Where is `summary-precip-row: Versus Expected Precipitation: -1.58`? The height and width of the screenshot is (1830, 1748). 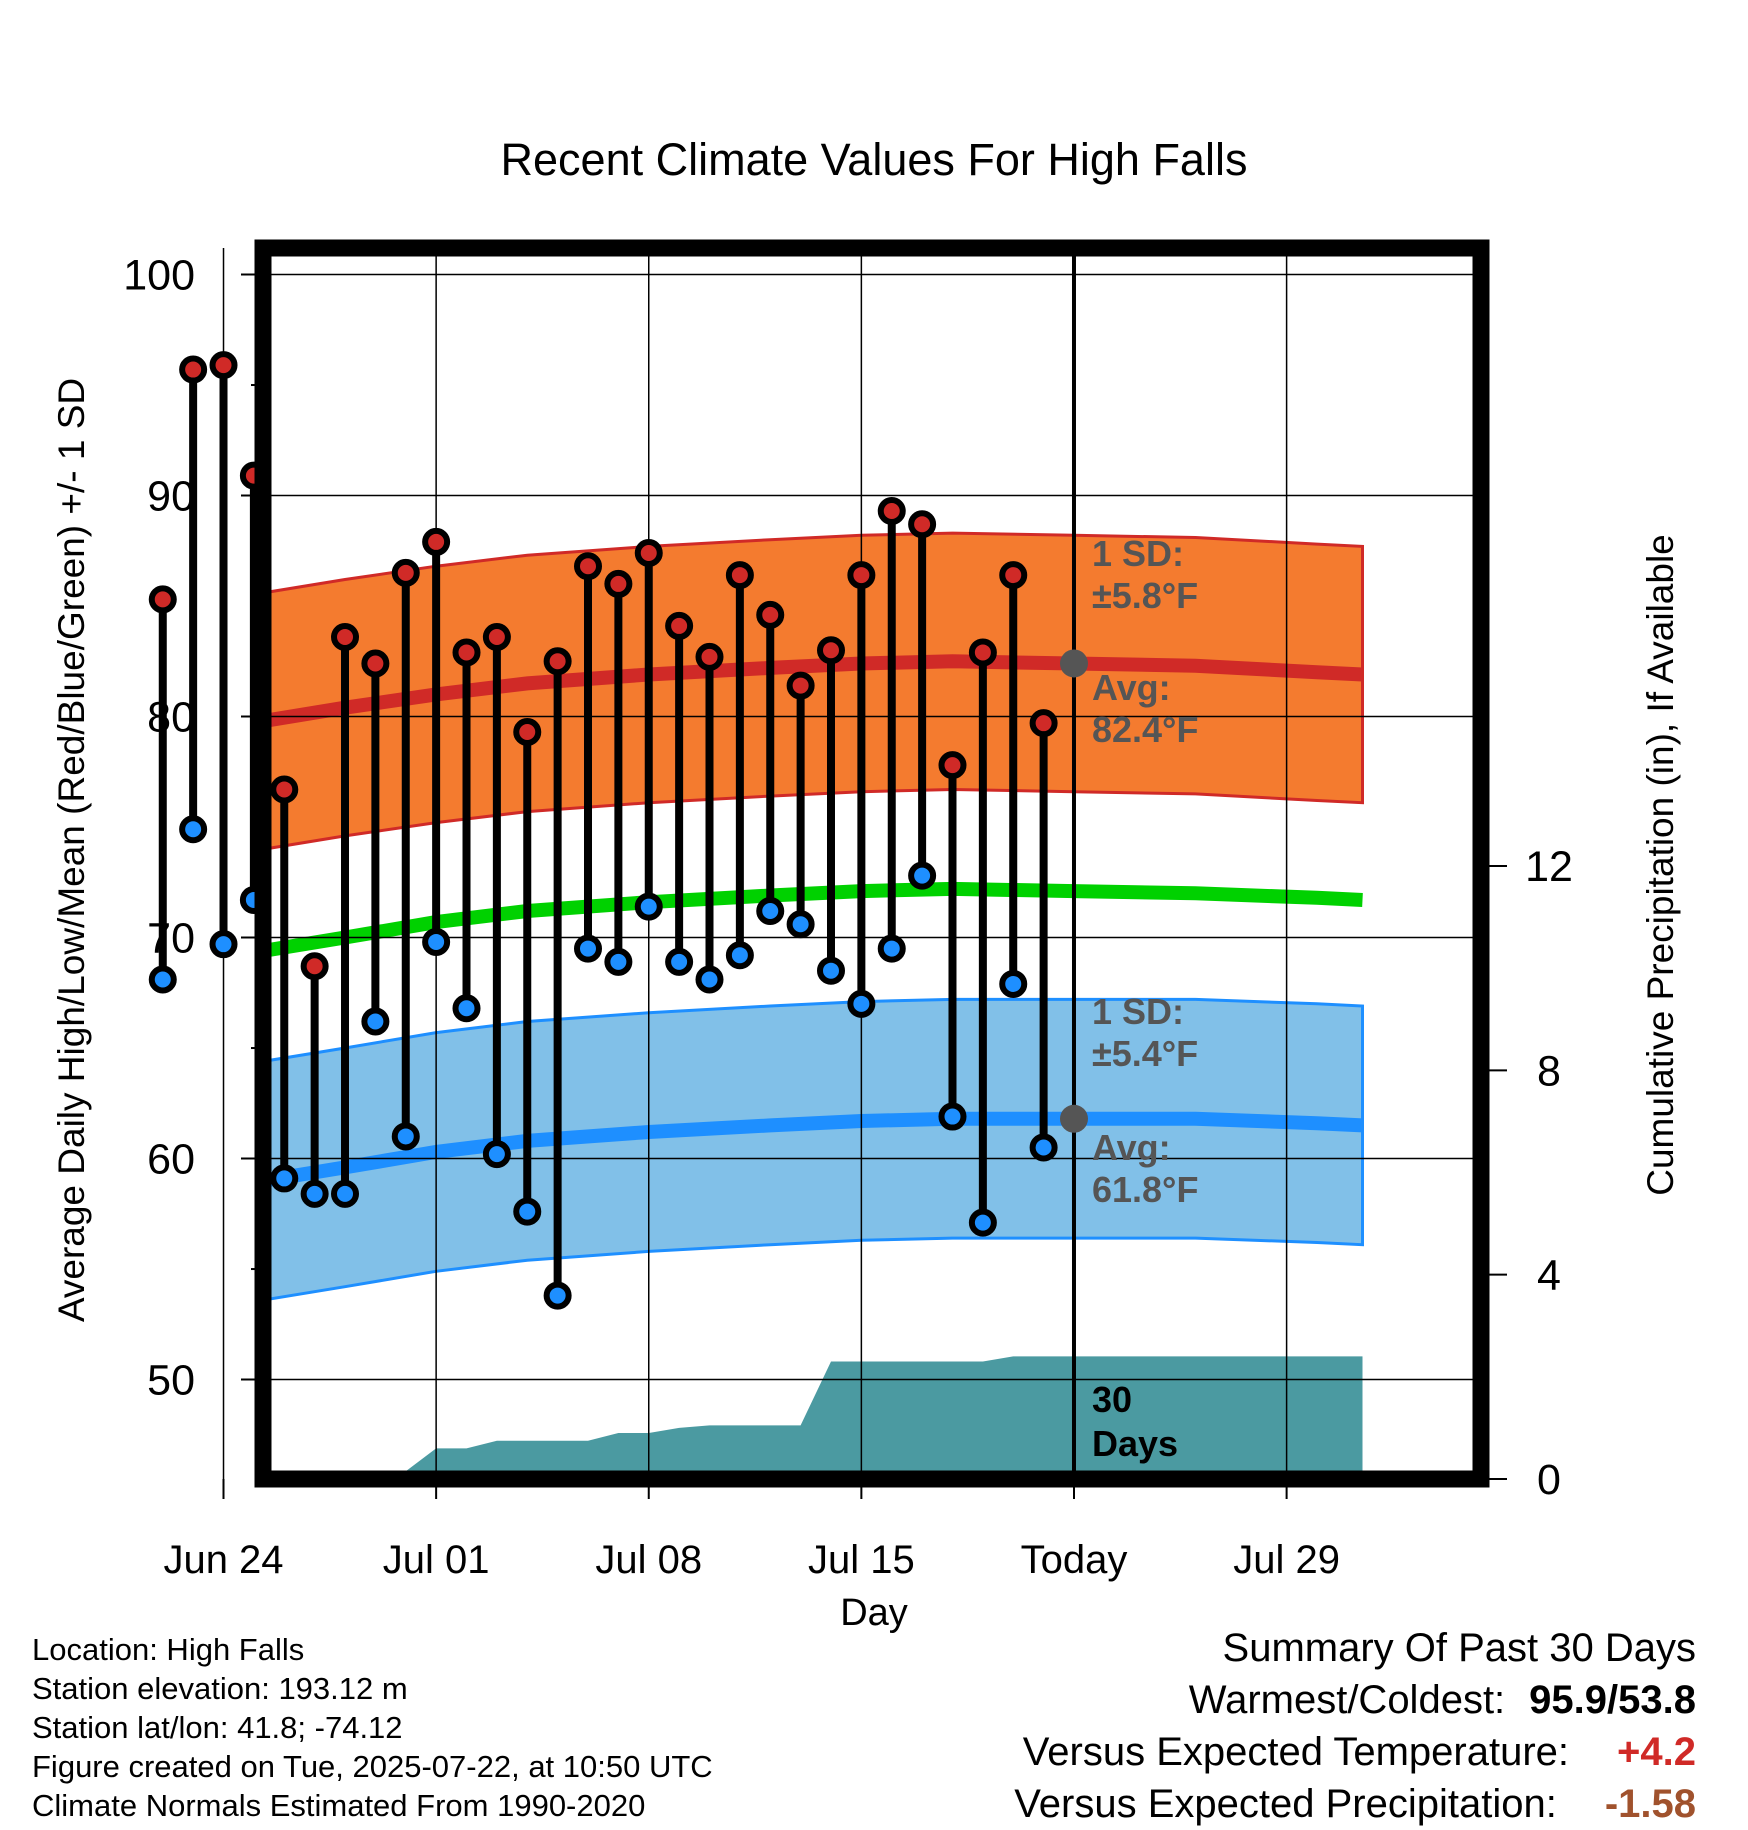
summary-precip-row: Versus Expected Precipitation: -1.58 is located at coordinates (1355, 1804).